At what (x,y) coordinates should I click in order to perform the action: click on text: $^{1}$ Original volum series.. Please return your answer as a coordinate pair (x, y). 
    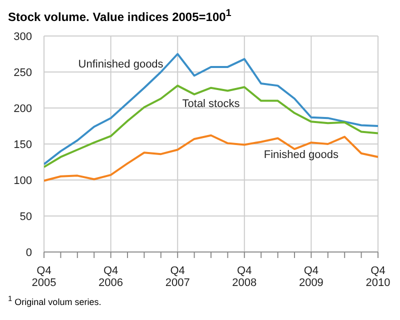
    Looking at the image, I should click on (55, 300).